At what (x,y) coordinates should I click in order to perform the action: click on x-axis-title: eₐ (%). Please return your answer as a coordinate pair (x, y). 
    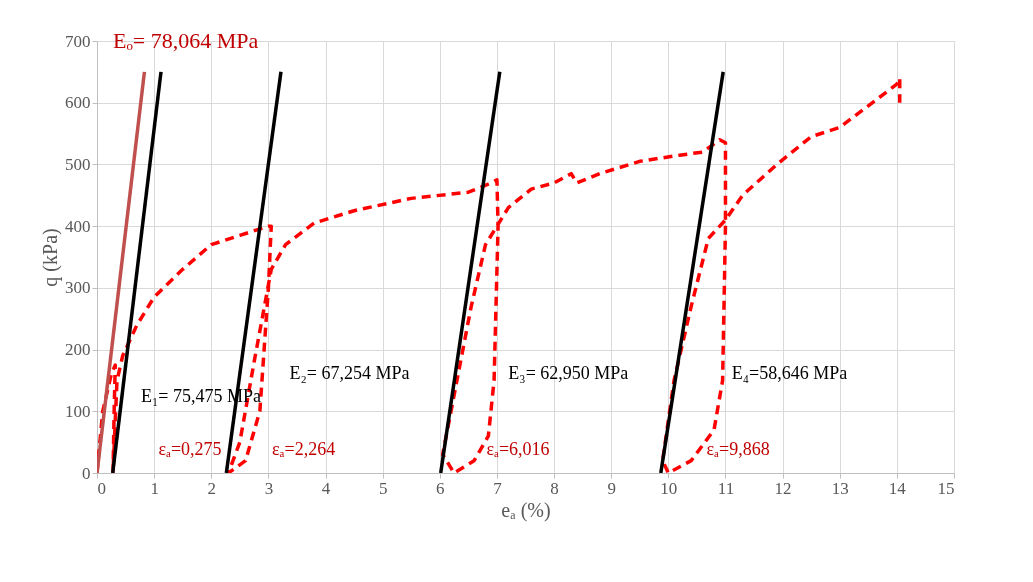
    Looking at the image, I should click on (526, 510).